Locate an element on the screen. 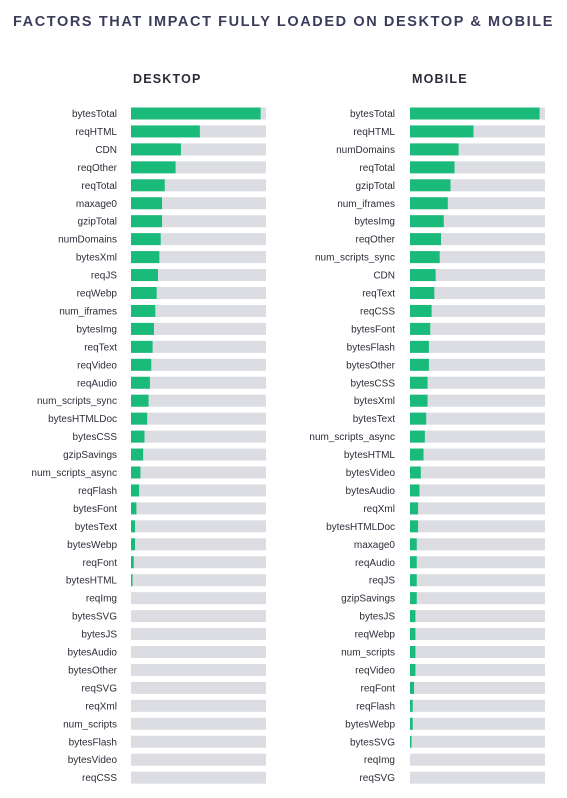 This screenshot has height=798, width=567. mobile-category-label: bytesHTMLDoc is located at coordinates (360, 527).